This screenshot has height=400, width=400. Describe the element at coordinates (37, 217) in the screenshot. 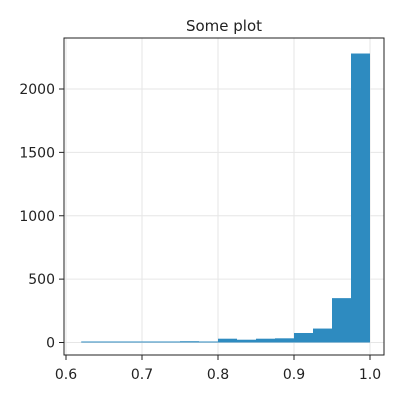

I see `y-tick-label-2: 1000` at that location.